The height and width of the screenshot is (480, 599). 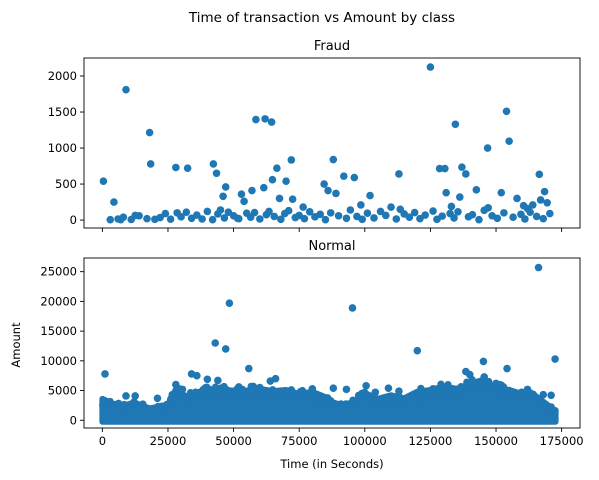 I want to click on figure-suptitle: Time of transaction vs Amount by class, so click(x=321, y=18).